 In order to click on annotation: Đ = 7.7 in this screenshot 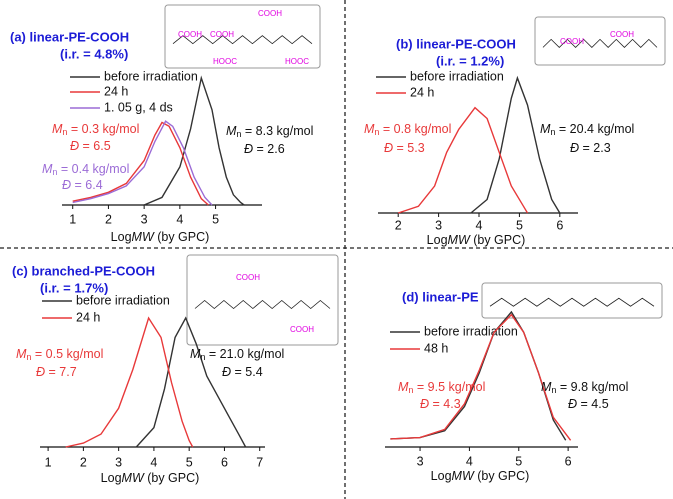, I will do `click(56, 372)`.